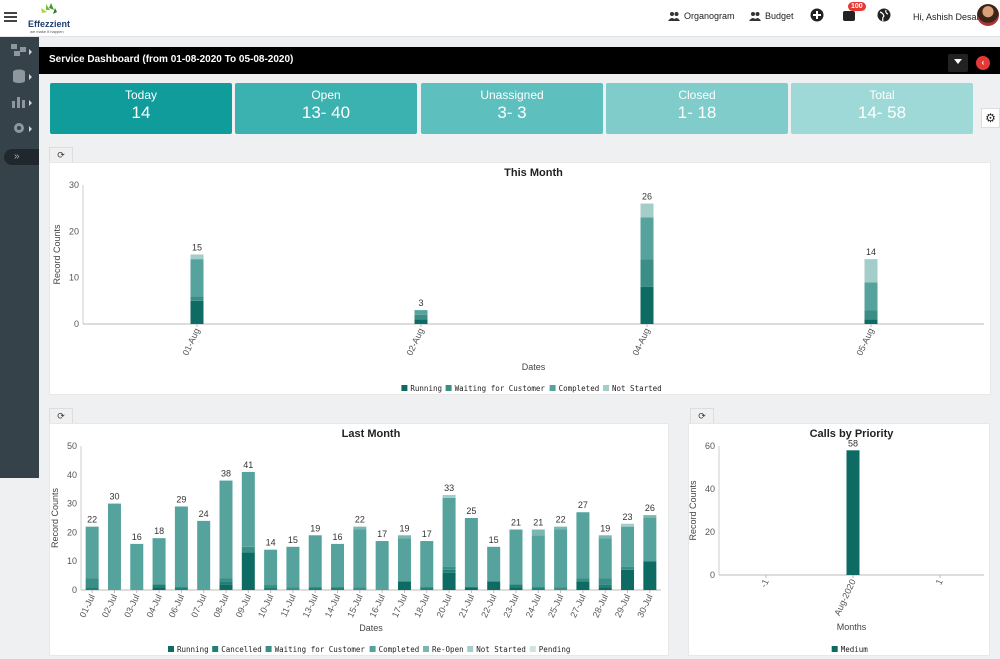  Describe the element at coordinates (19, 257) in the screenshot. I see `sidebar: »` at that location.